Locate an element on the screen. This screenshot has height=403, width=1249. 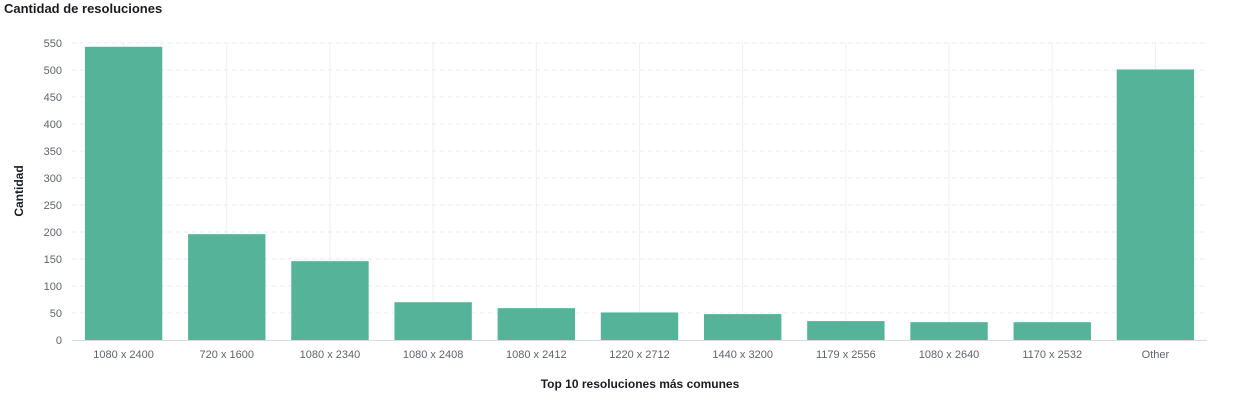
bar-1080x2400 is located at coordinates (123, 193).